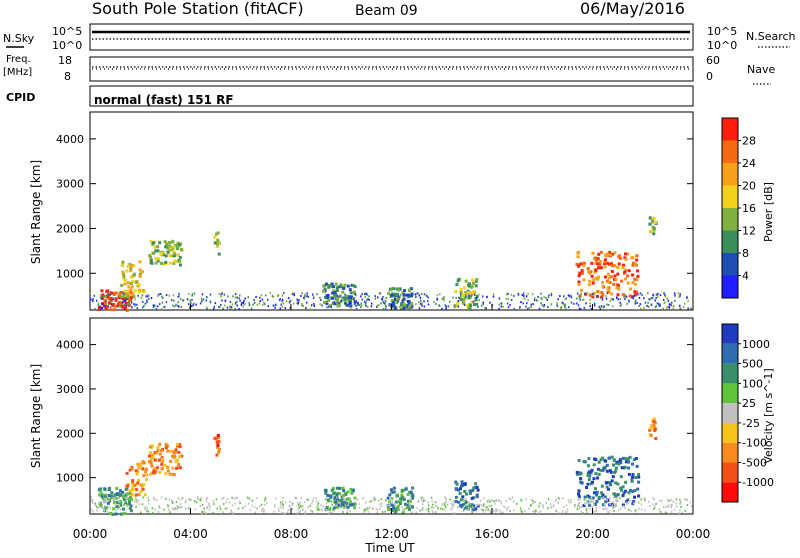  What do you see at coordinates (391, 466) in the screenshot?
I see `velocity-cells` at bounding box center [391, 466].